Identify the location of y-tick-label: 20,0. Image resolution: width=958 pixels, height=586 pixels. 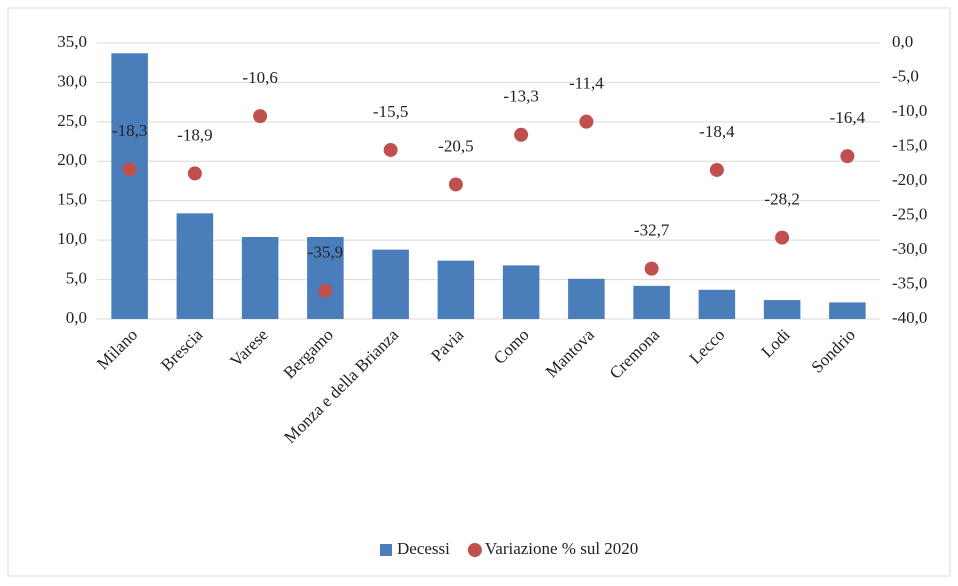
(72, 159).